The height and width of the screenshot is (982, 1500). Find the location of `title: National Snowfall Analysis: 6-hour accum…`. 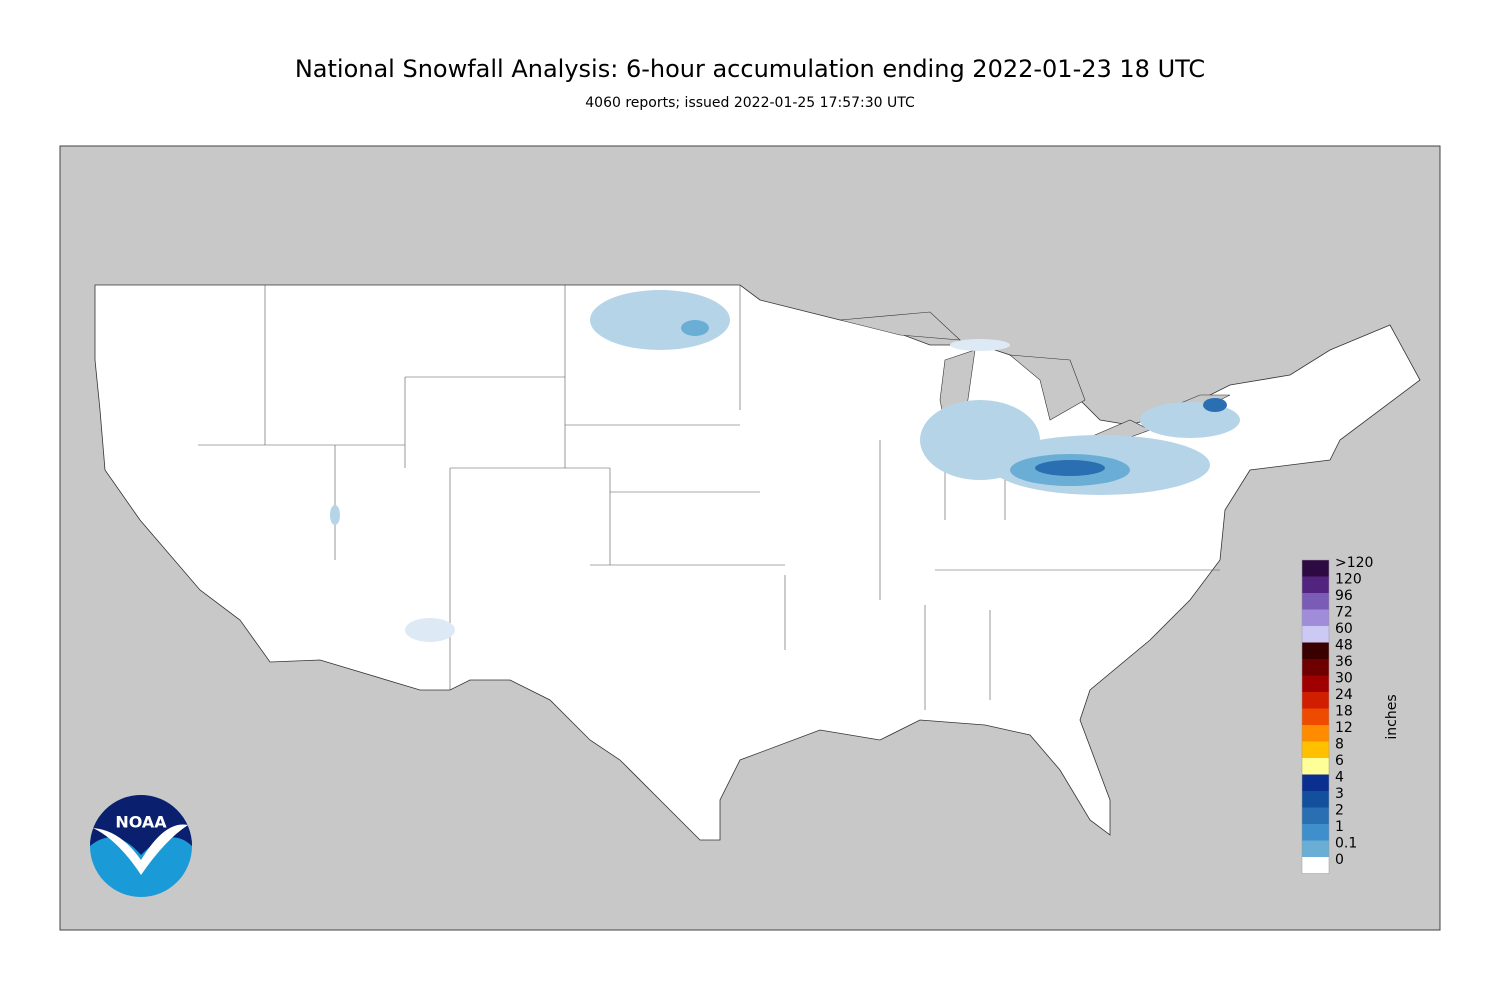

title: National Snowfall Analysis: 6-hour accum… is located at coordinates (750, 69).